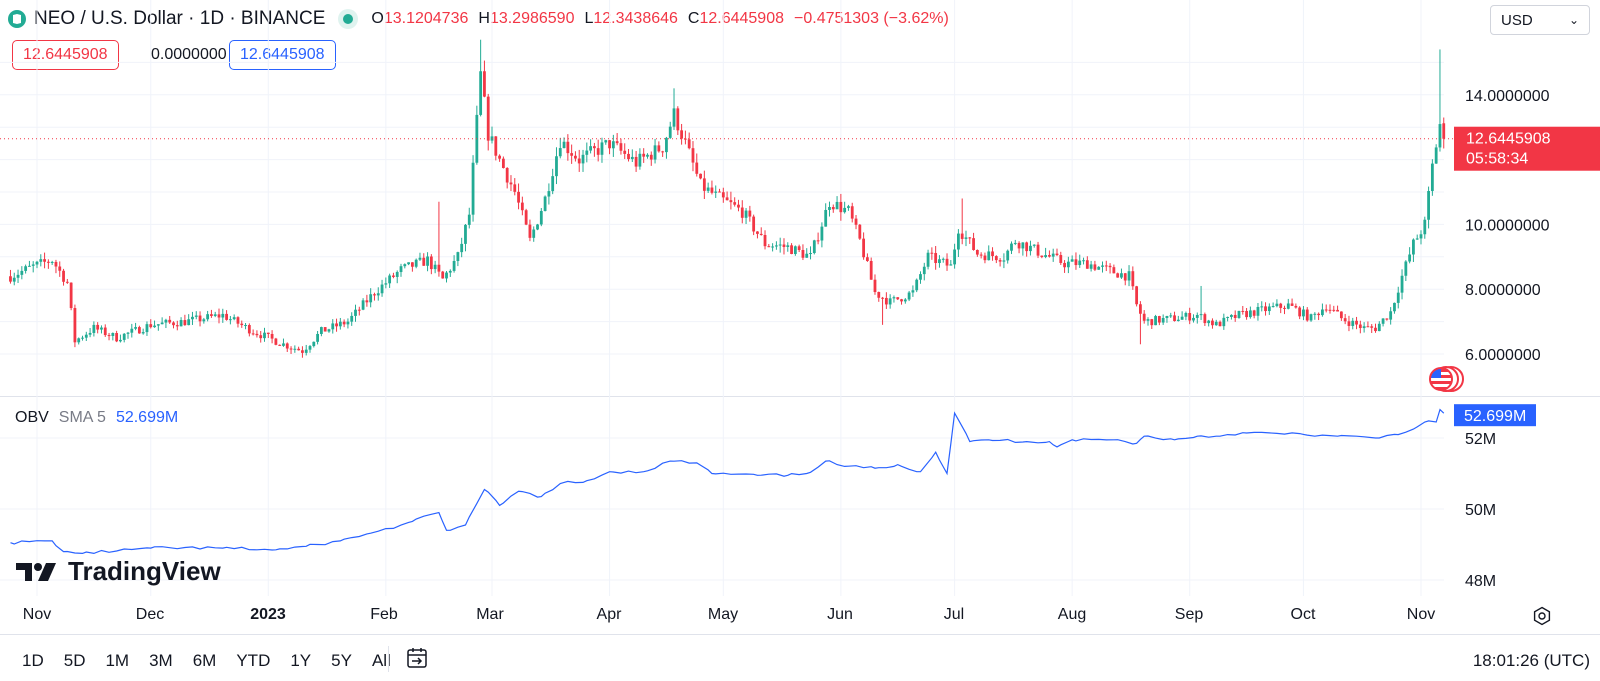 This screenshot has width=1600, height=681. I want to click on x-label-feb: Feb, so click(384, 614).